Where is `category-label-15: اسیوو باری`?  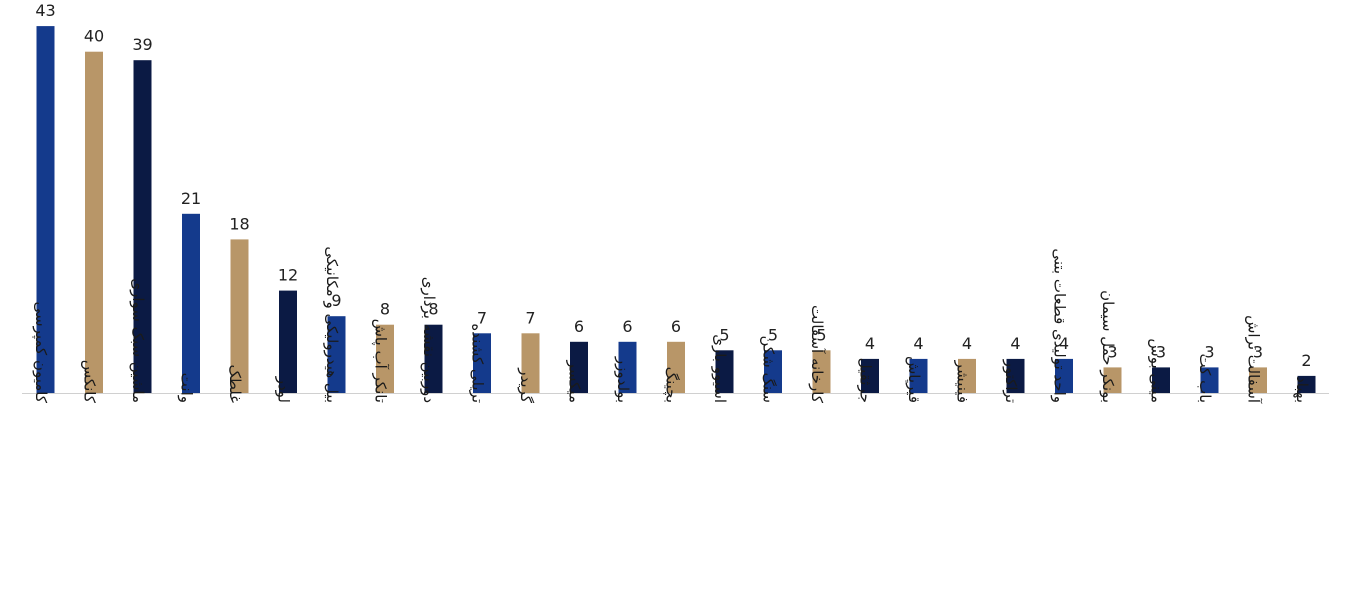
category-label-15: اسیوو باری is located at coordinates (720, 368).